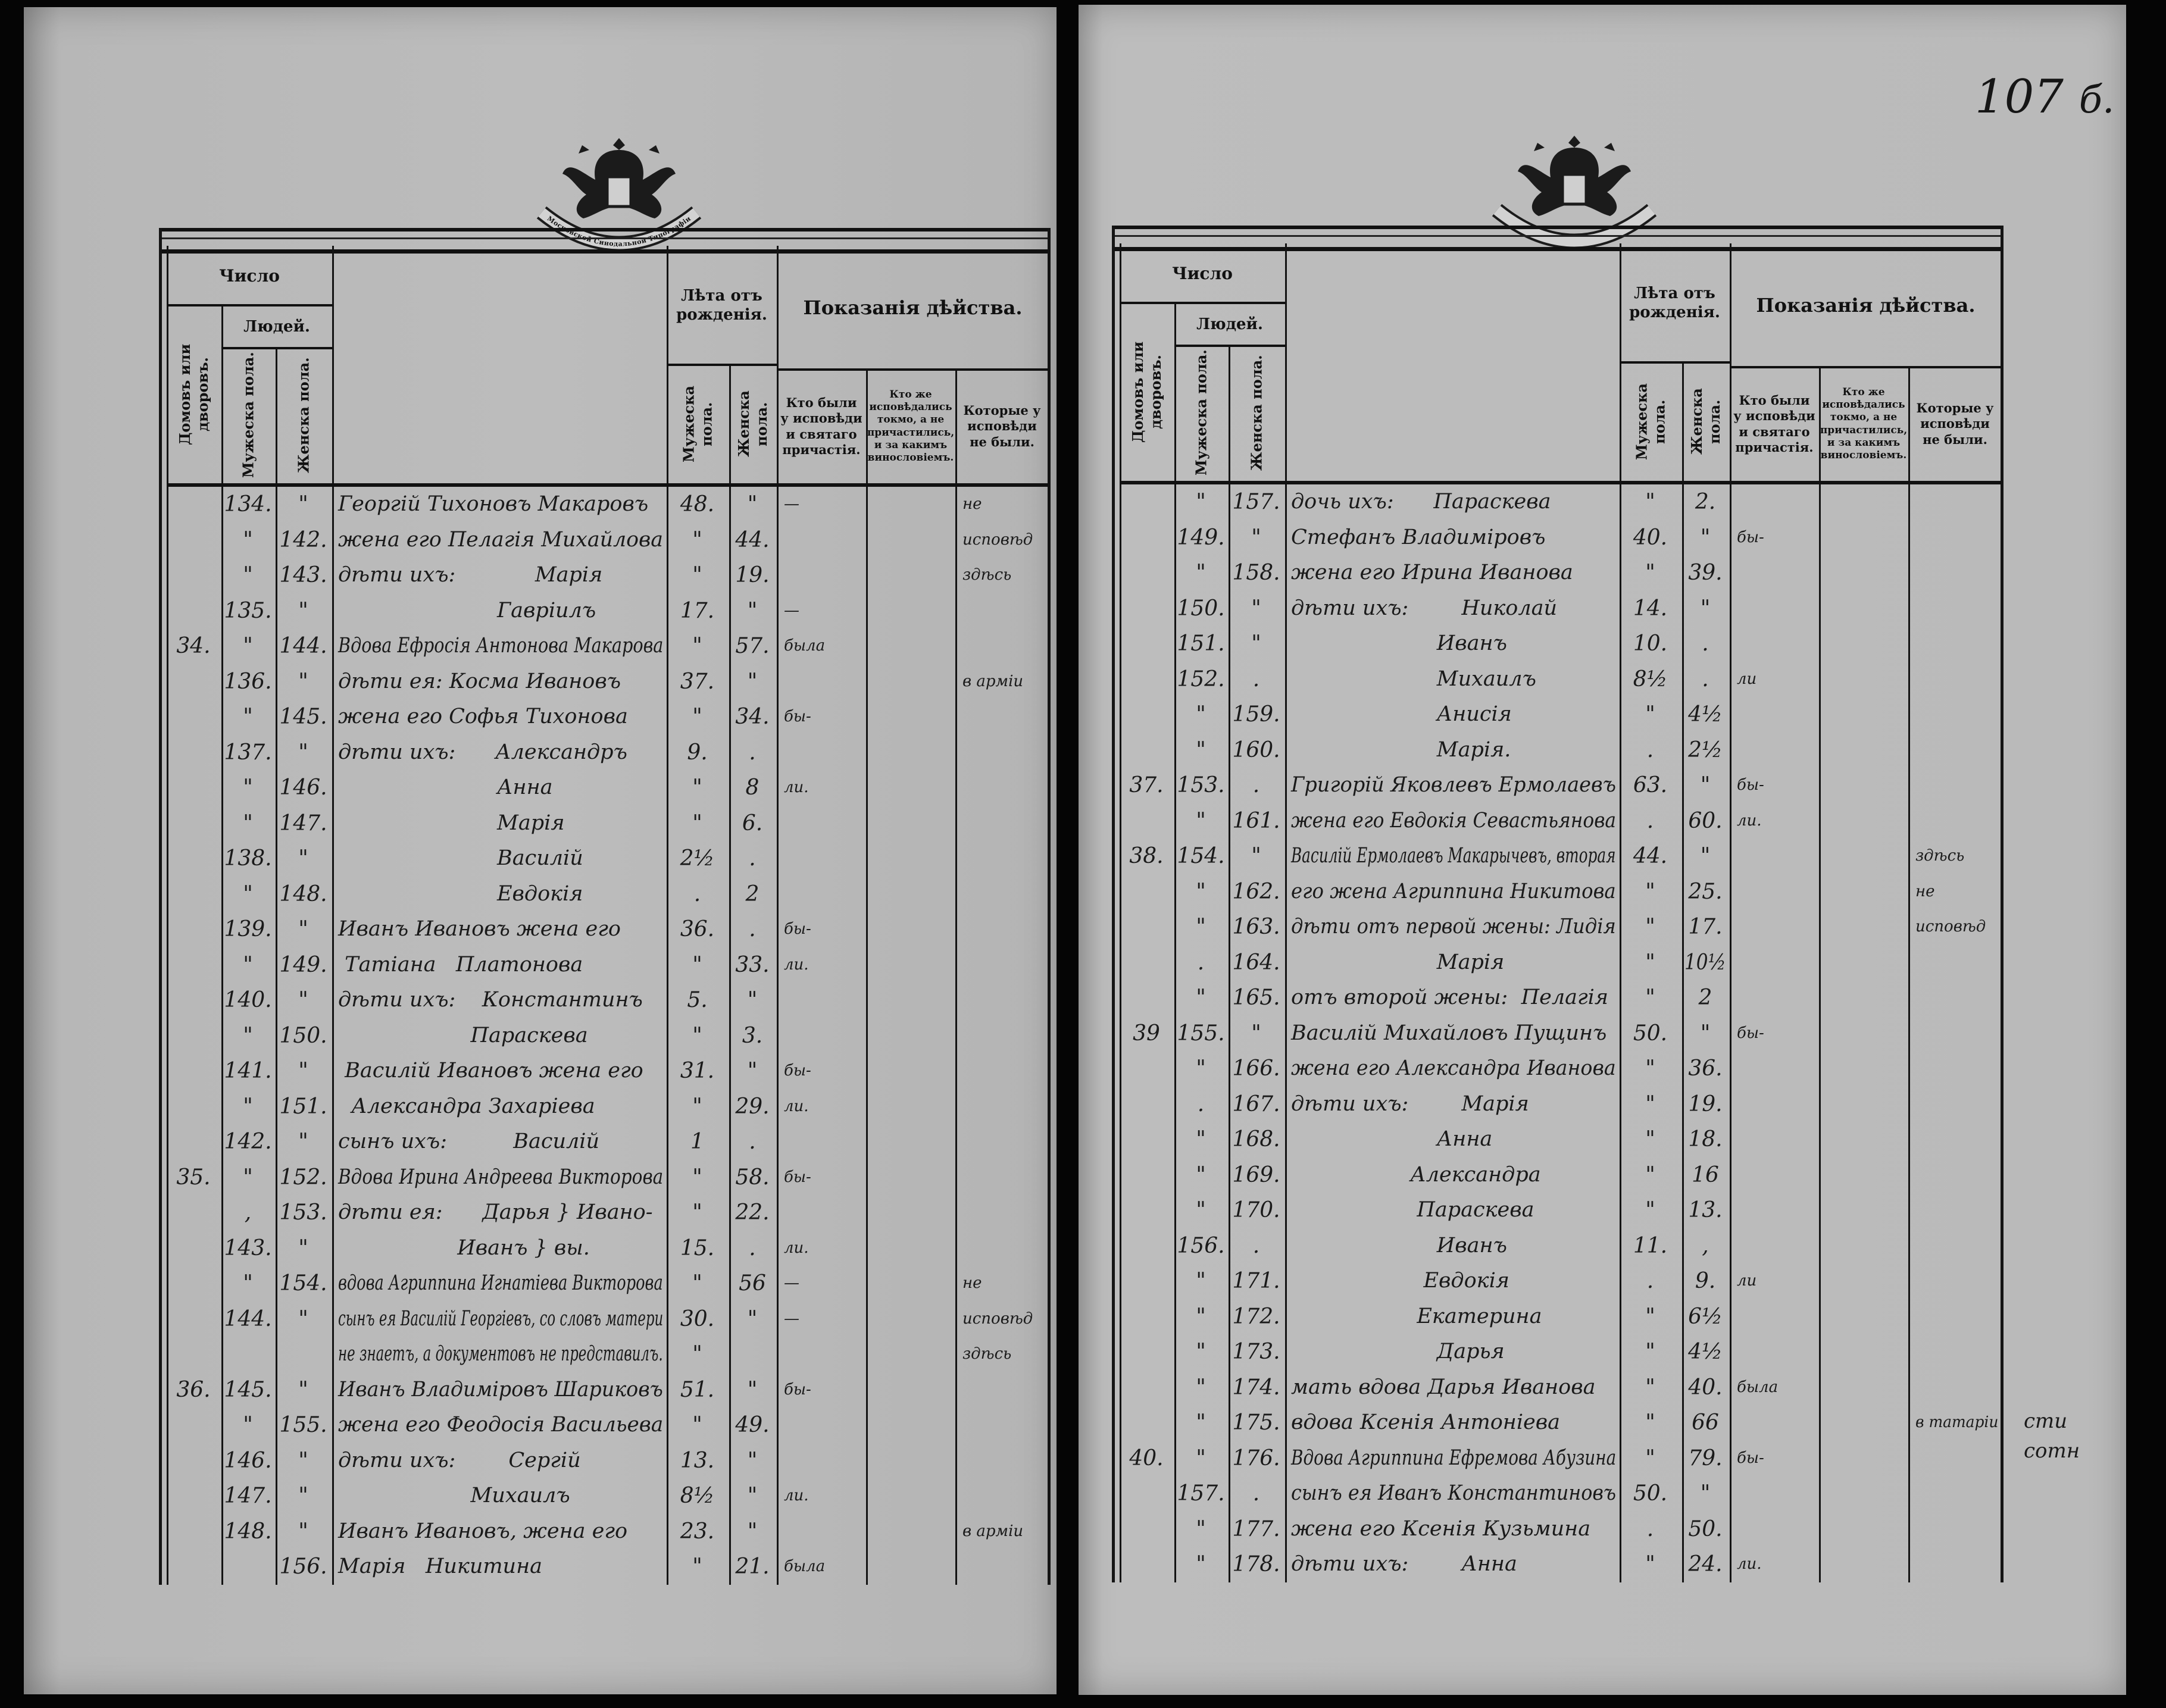 The image size is (2166, 1708). Describe the element at coordinates (1454, 1458) in the screenshot. I see `person-name: Вдова Агриппина Ефремова Абузина` at that location.